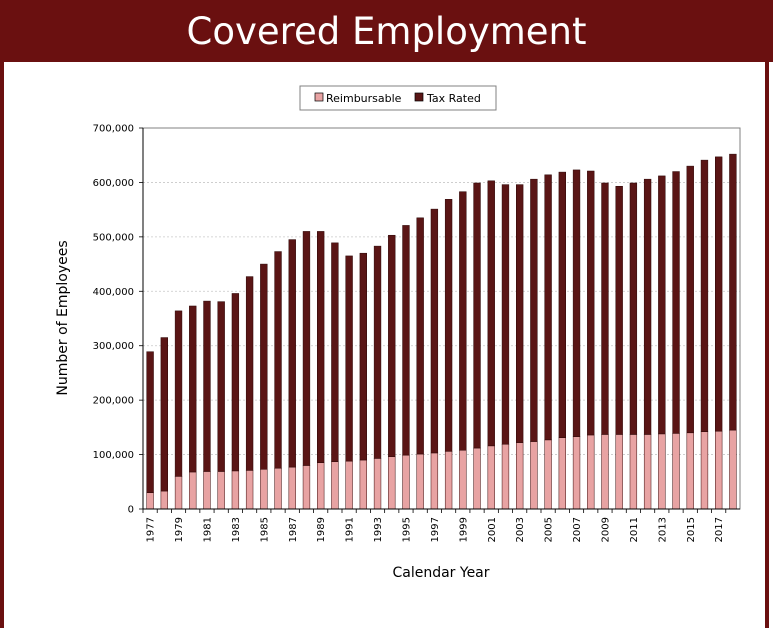  Describe the element at coordinates (179, 529) in the screenshot. I see `x-tick-label: 1979` at that location.